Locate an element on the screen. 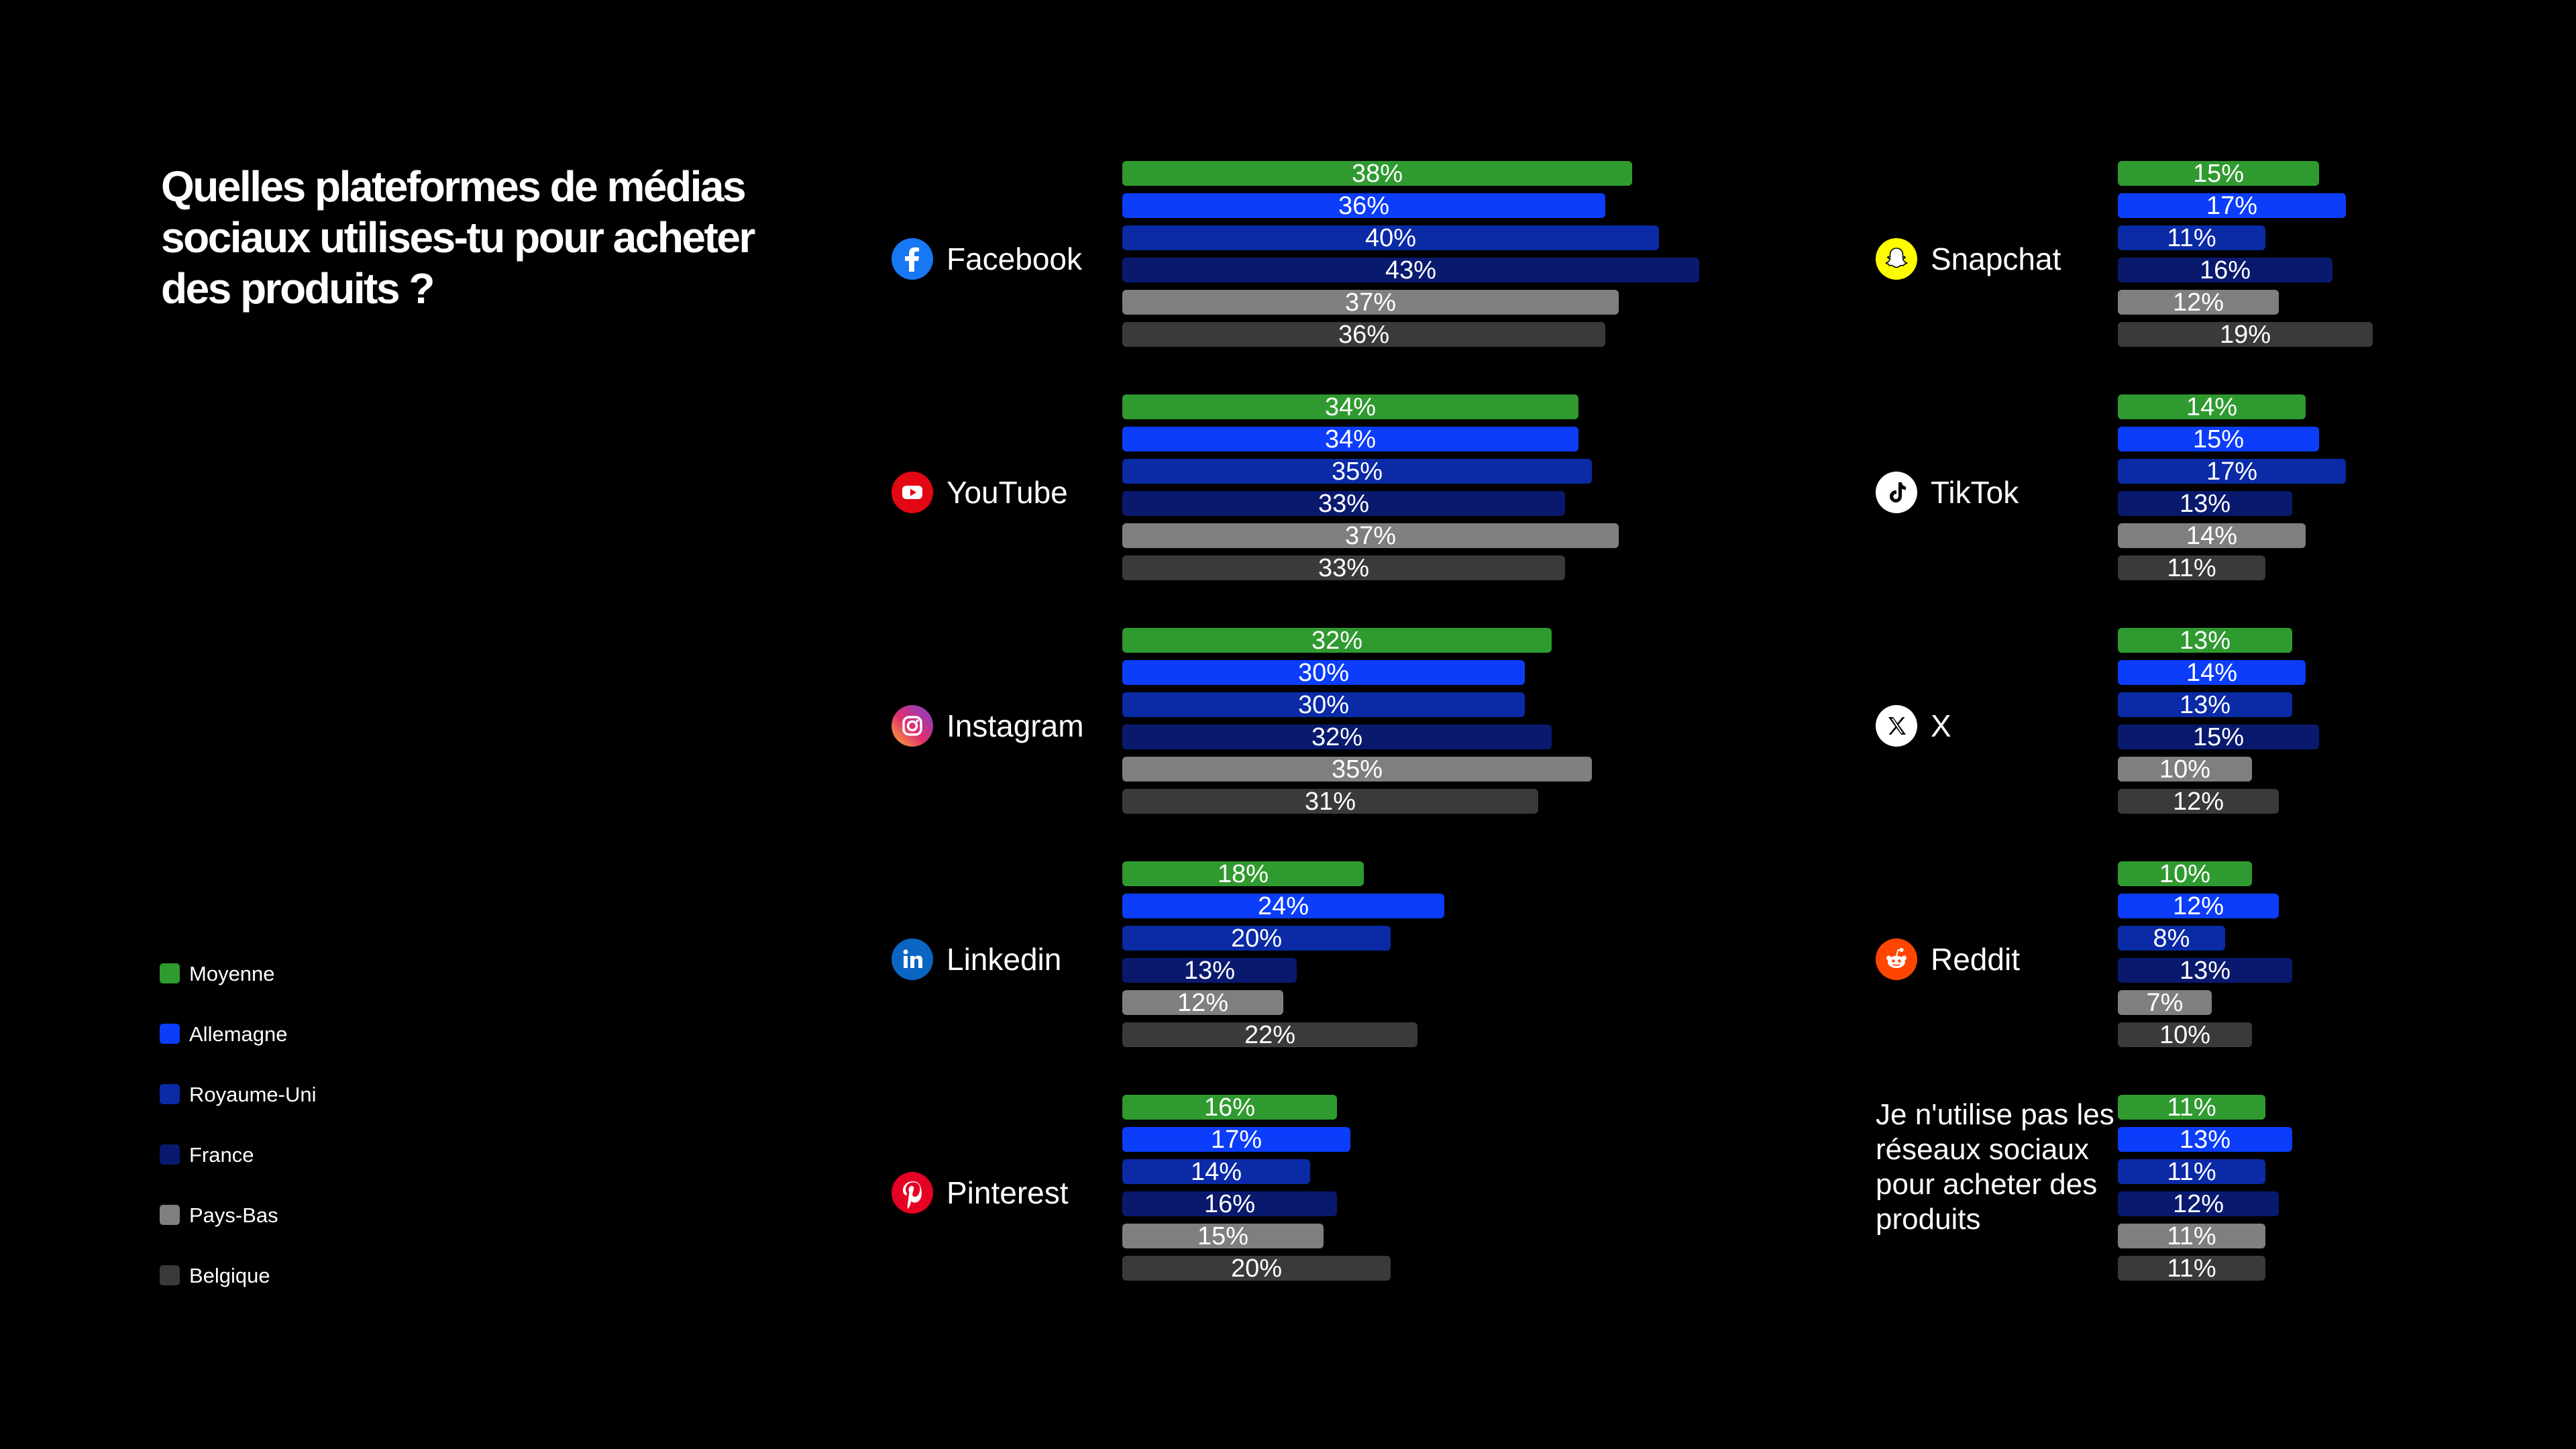 The image size is (2576, 1449). bar-value-label: 19% is located at coordinates (2245, 335).